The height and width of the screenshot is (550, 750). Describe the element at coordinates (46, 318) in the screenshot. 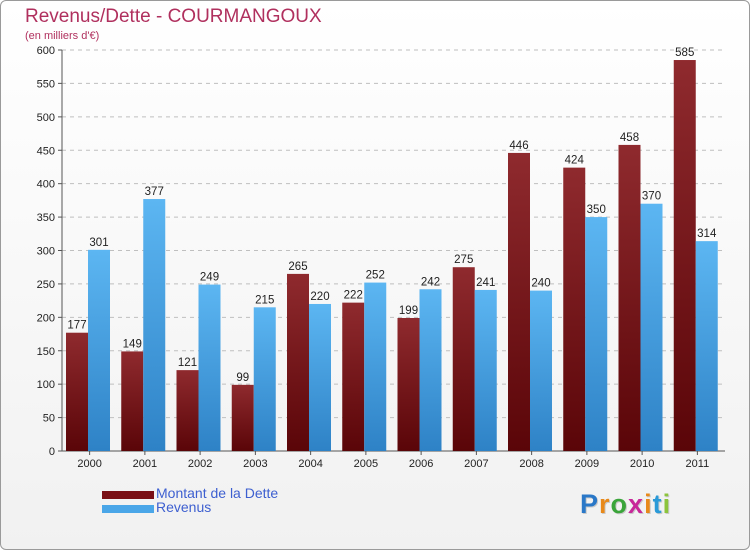

I see `y-tick-label: 200` at that location.